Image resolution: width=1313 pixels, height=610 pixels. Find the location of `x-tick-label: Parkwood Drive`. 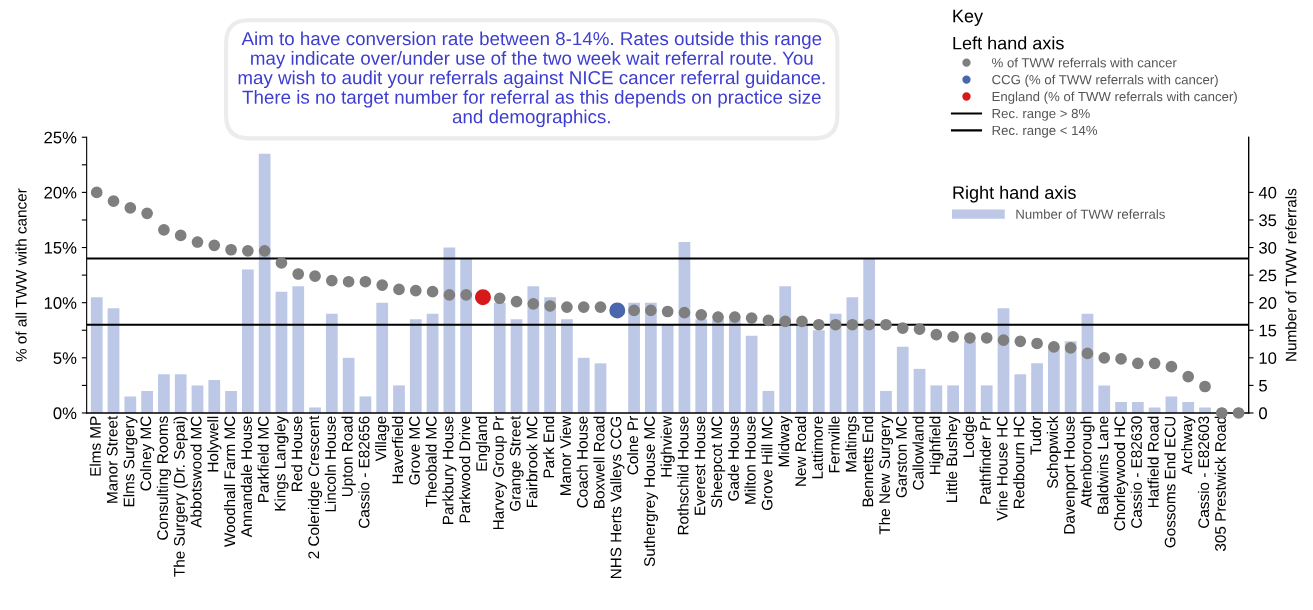

x-tick-label: Parkwood Drive is located at coordinates (465, 469).